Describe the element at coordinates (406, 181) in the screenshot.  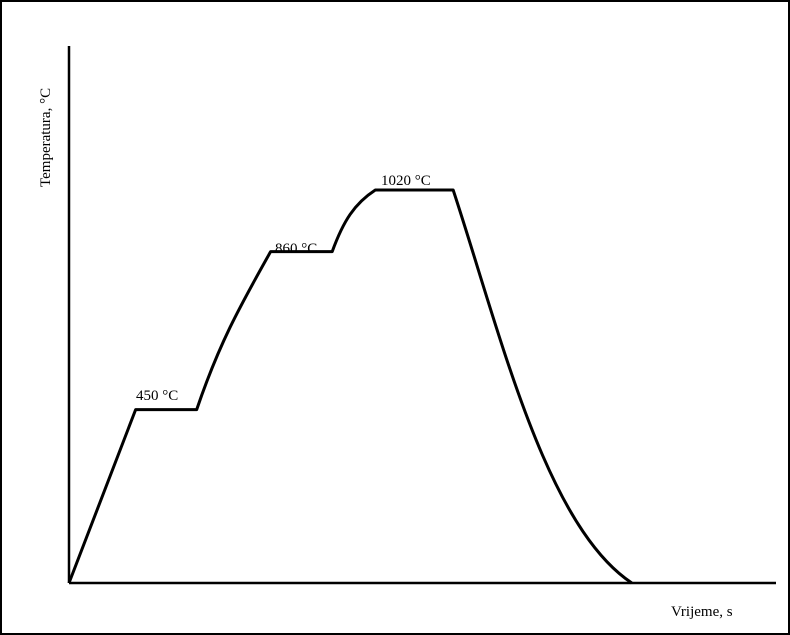
I see `plateau-label-1020: 1020 °C` at that location.